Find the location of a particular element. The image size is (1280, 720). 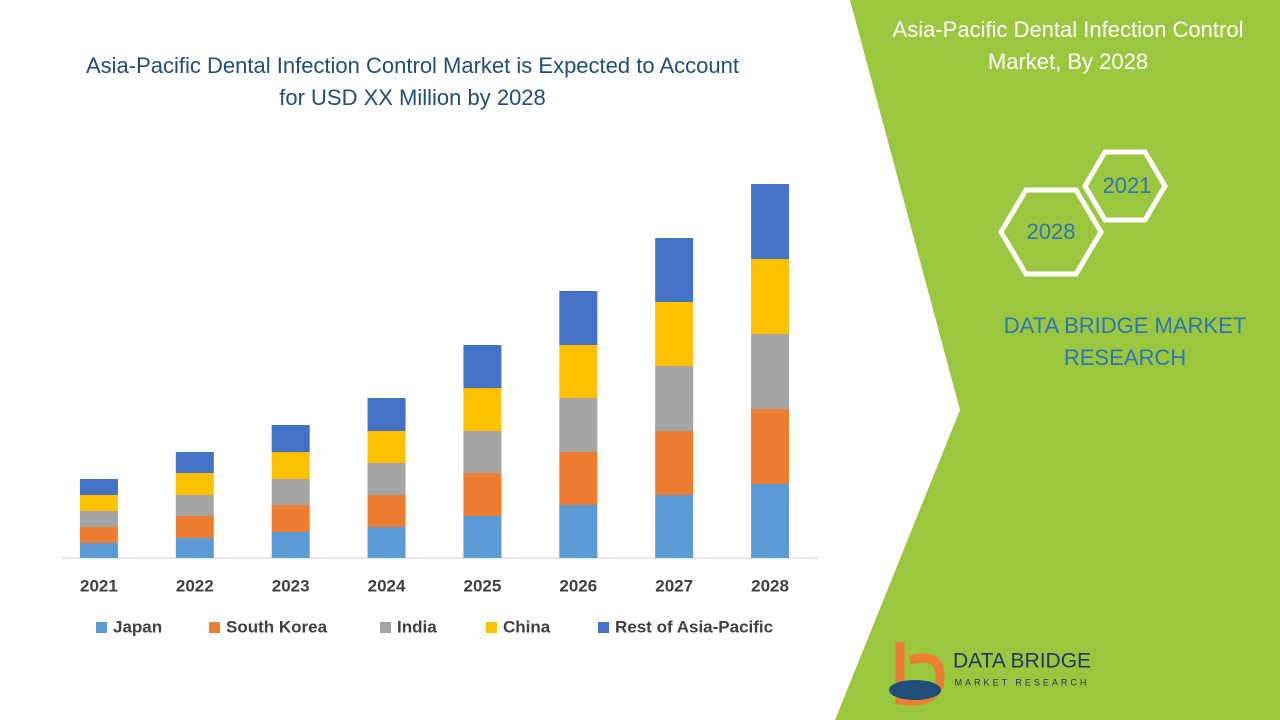

x-tick-label: 2022 is located at coordinates (195, 585).